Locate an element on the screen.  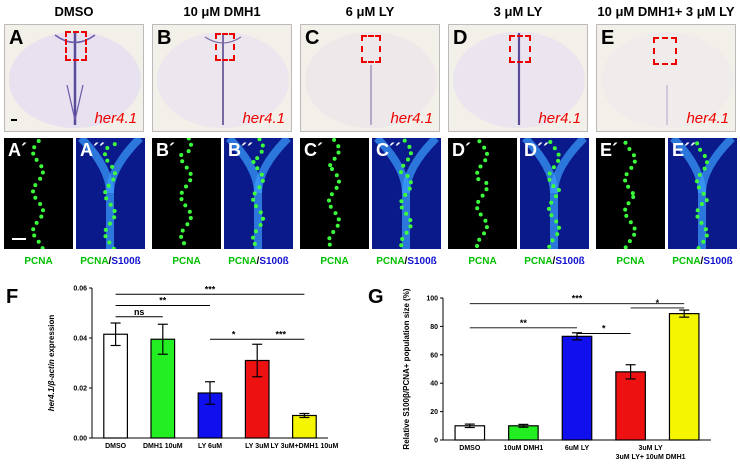
panel-label: C´ is located at coordinates (313, 150).